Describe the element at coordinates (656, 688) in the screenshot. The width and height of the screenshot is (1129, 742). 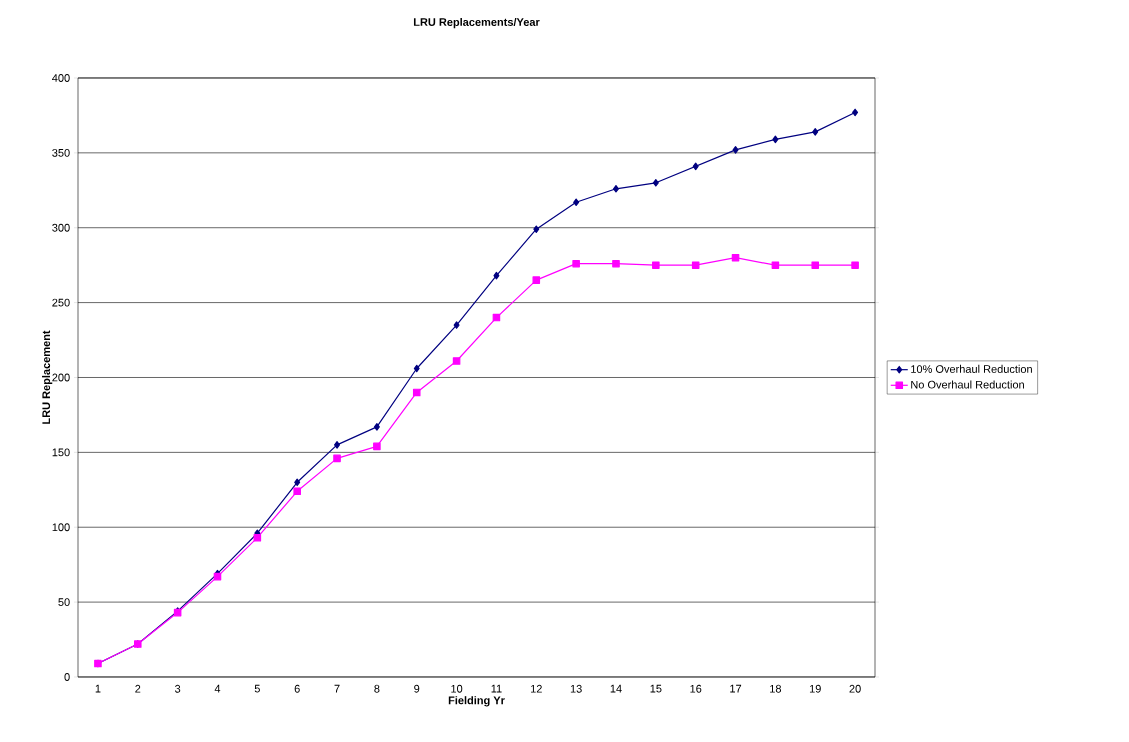
I see `x-tick-label: 15` at that location.